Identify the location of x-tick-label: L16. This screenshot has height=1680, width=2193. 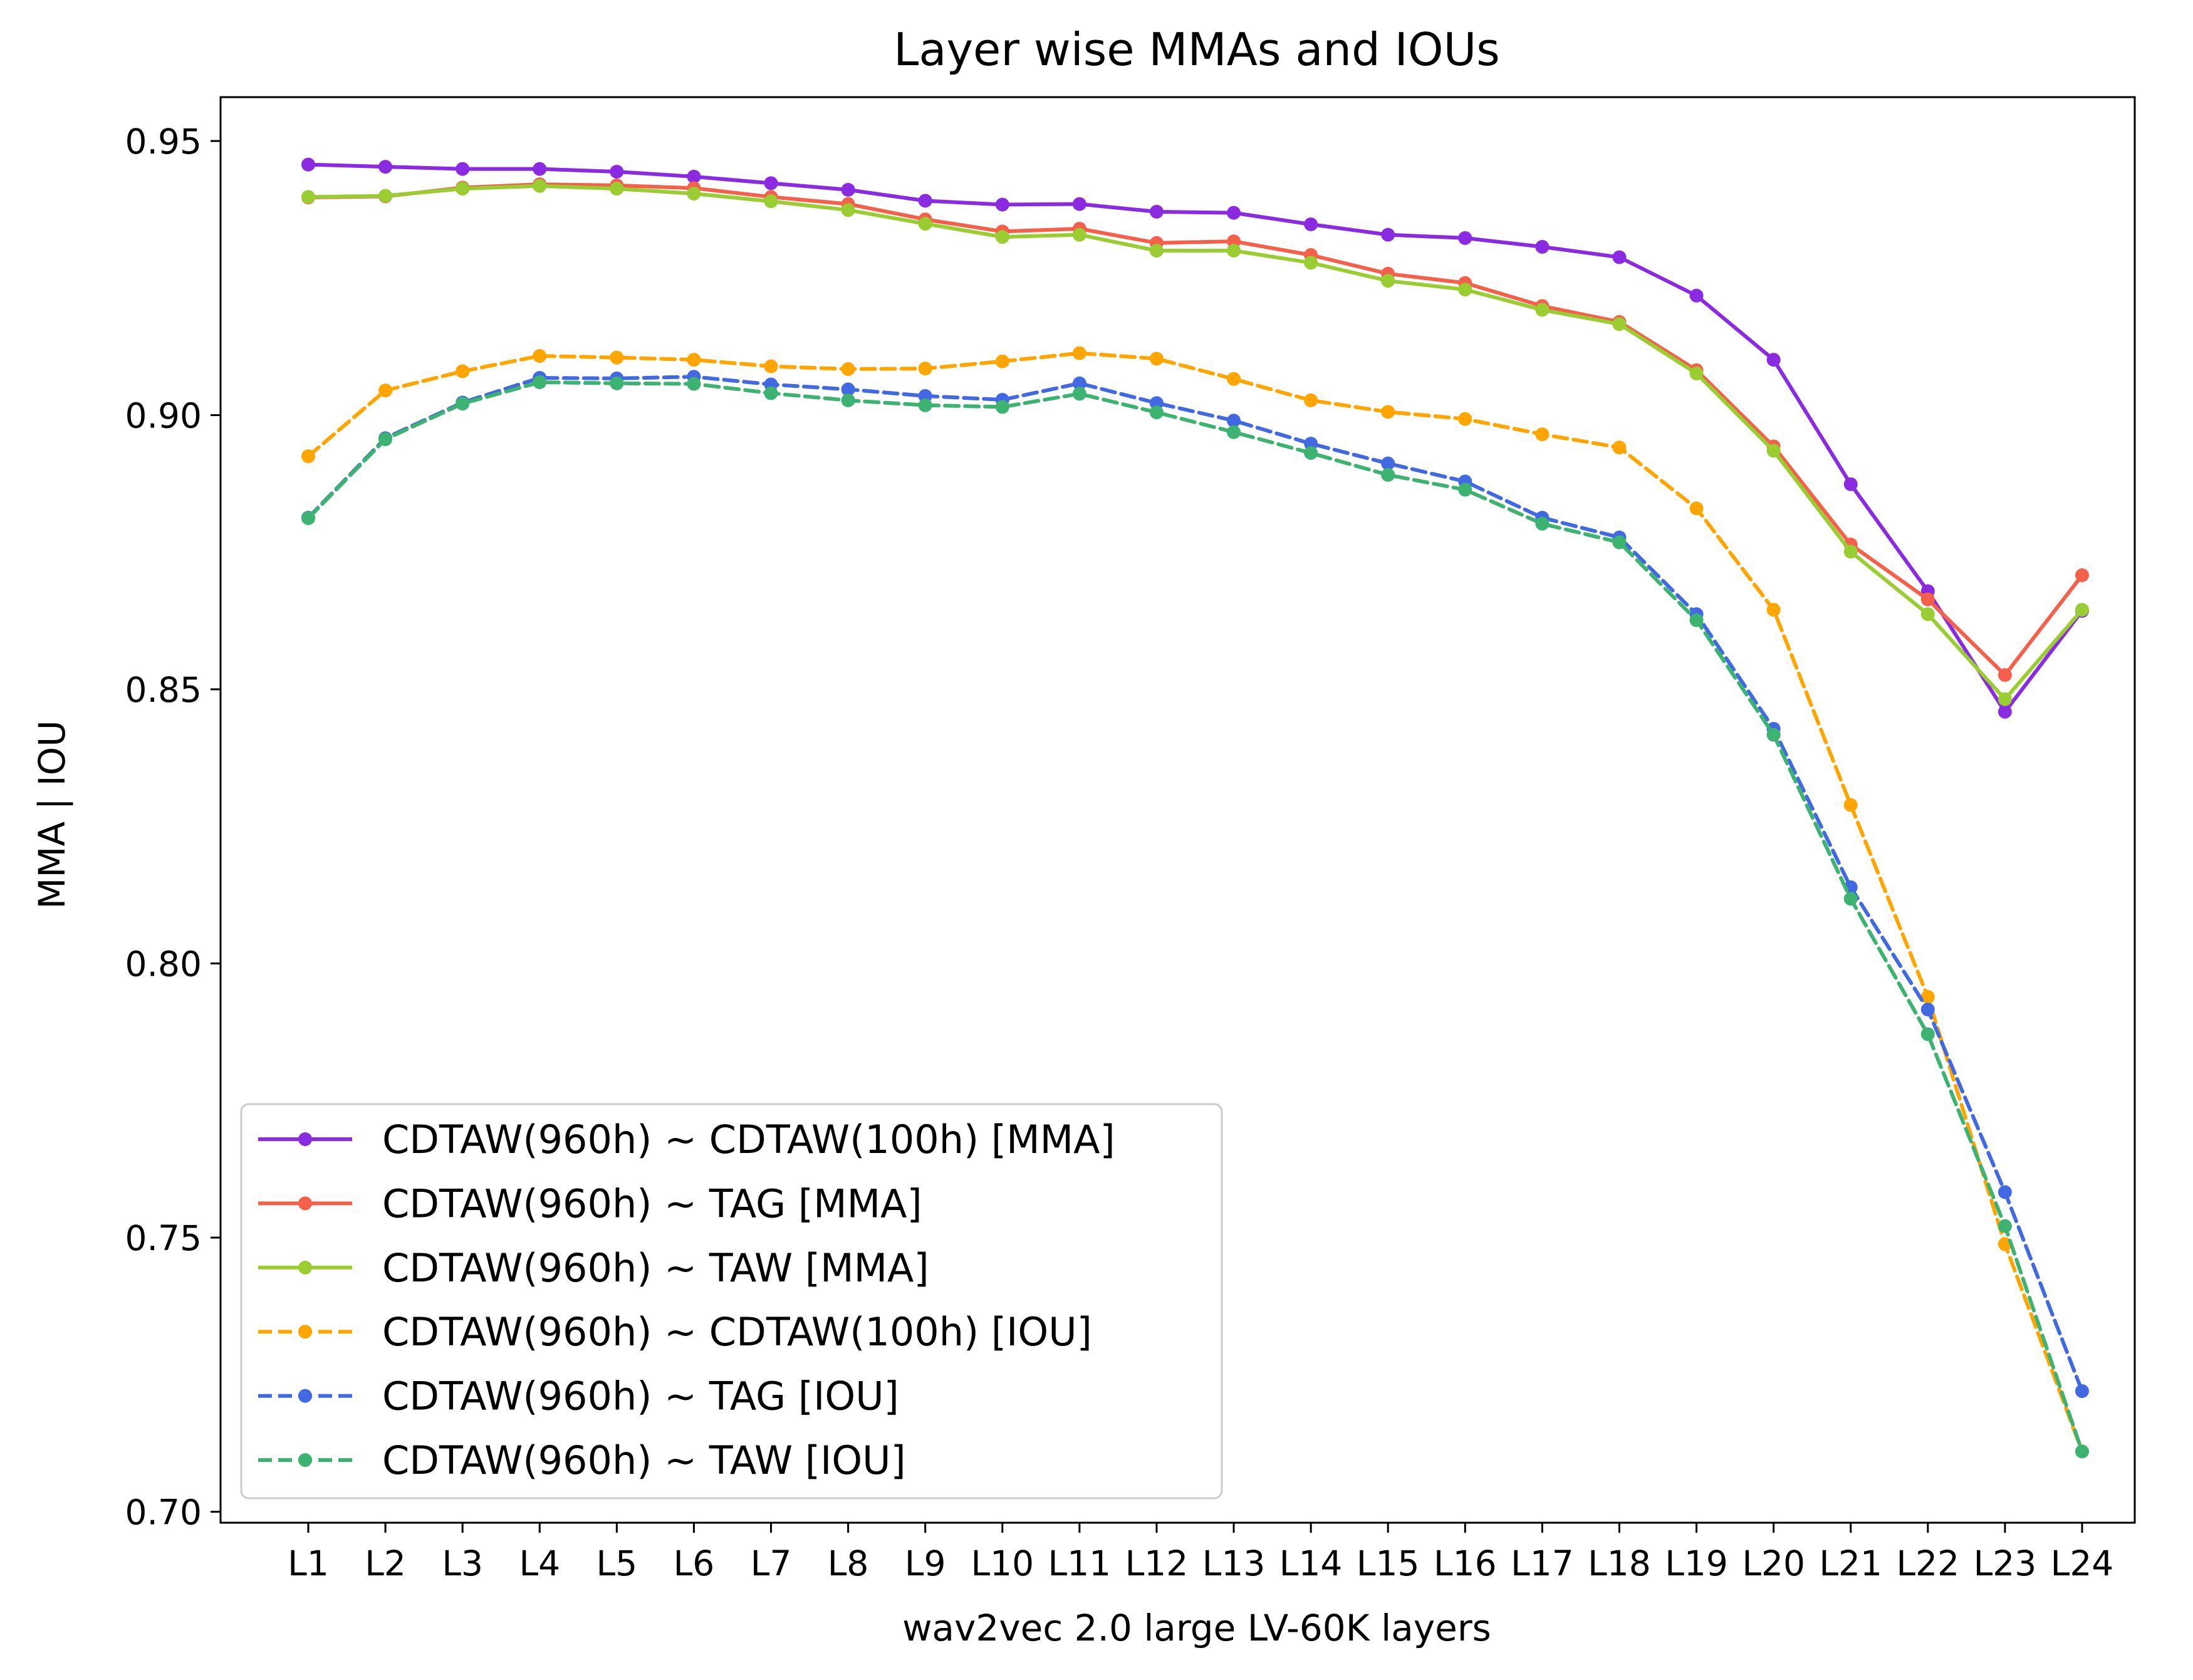
(1465, 1563).